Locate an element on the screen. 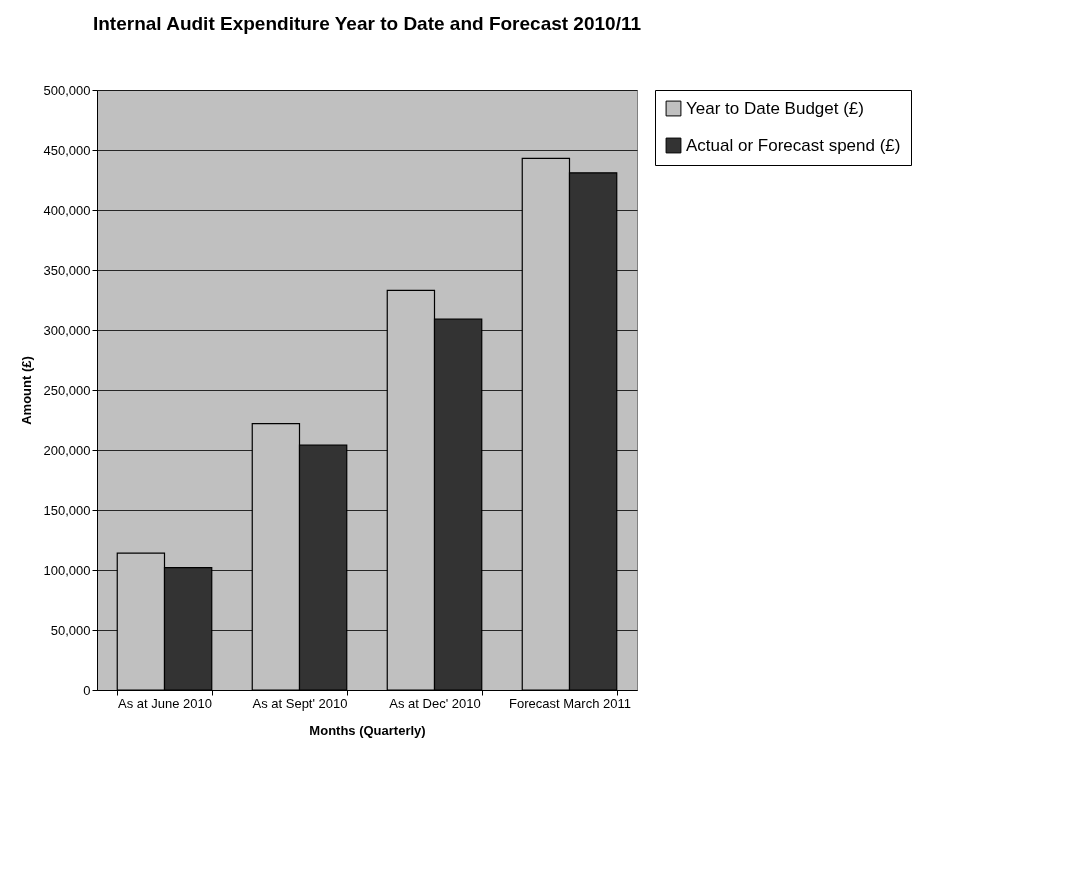  y-tick-label: 200,000 is located at coordinates (67, 450).